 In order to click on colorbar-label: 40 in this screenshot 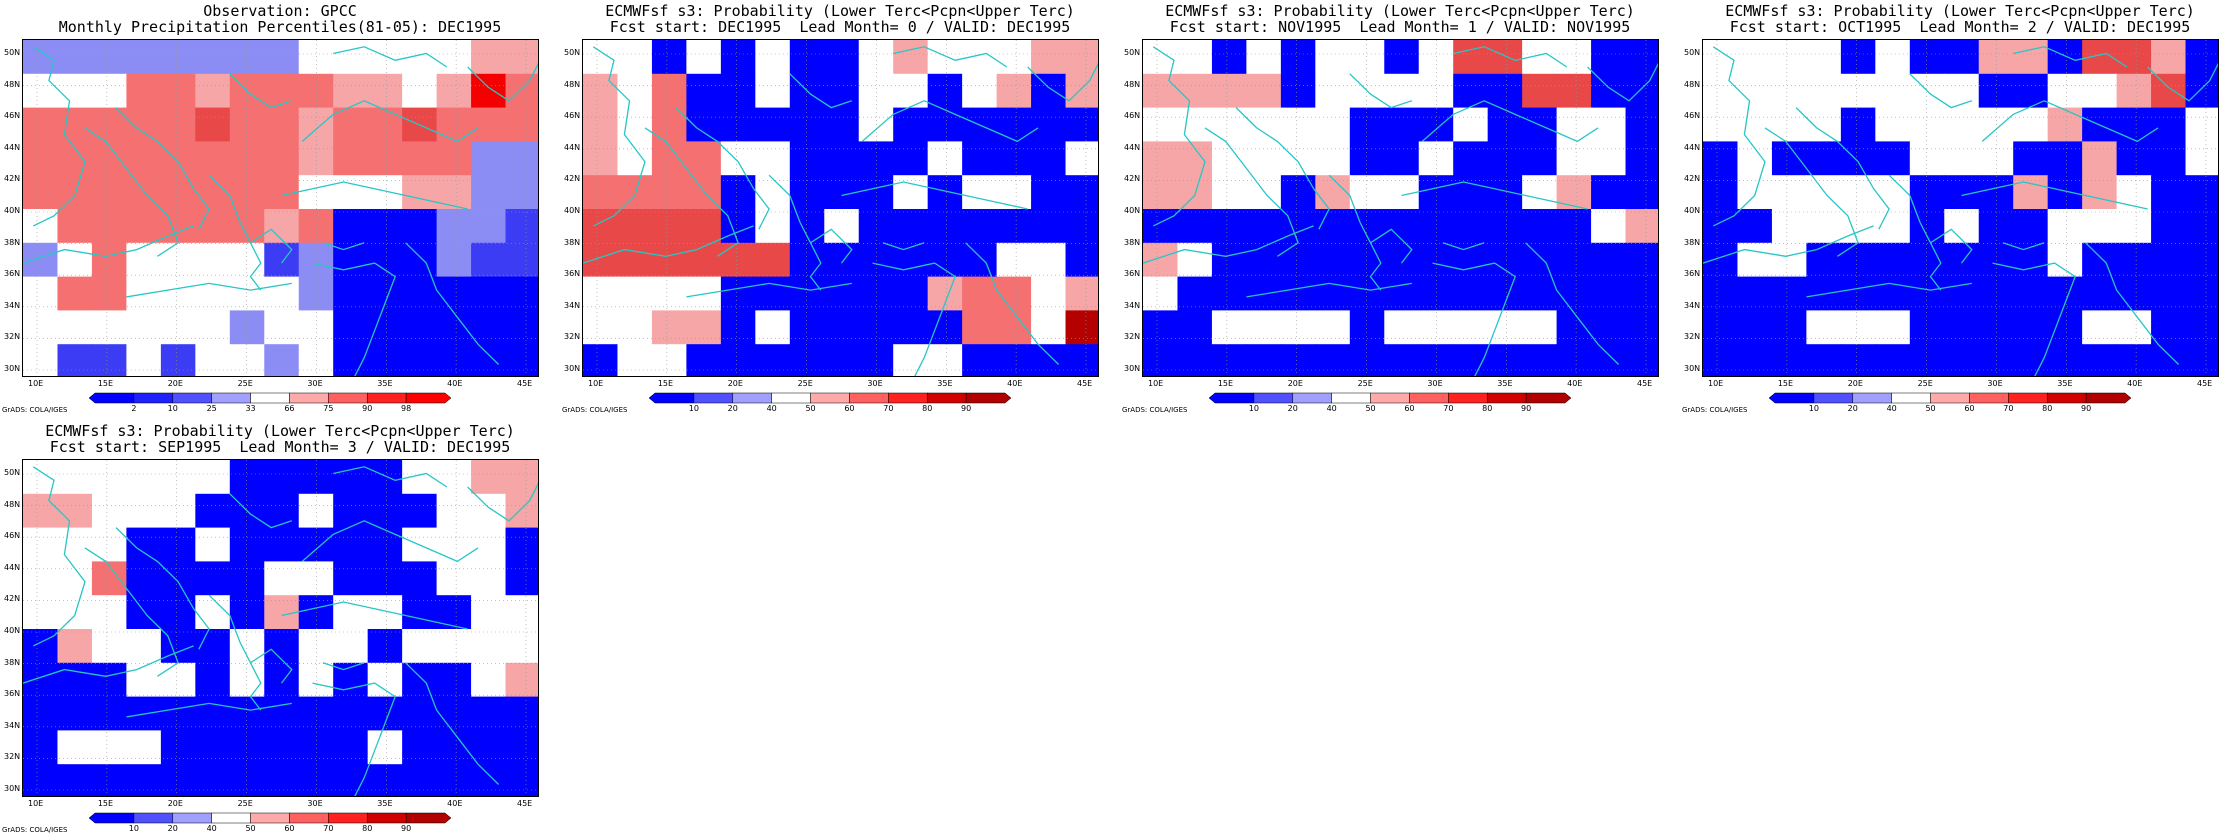, I will do `click(1891, 408)`.